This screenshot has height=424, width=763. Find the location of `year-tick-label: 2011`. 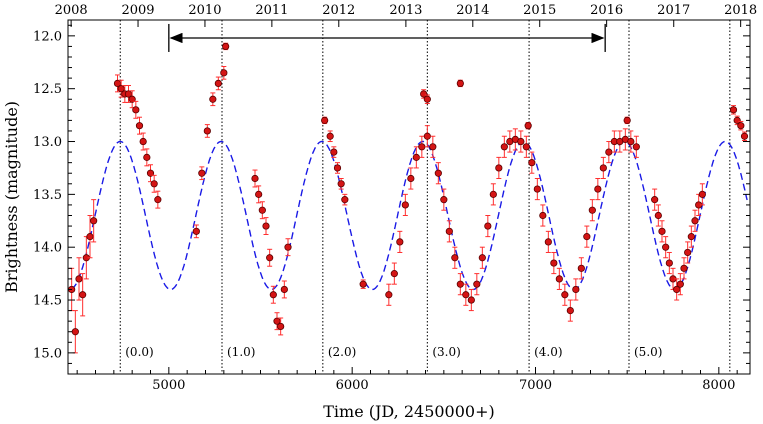

year-tick-label: 2011 is located at coordinates (271, 10).